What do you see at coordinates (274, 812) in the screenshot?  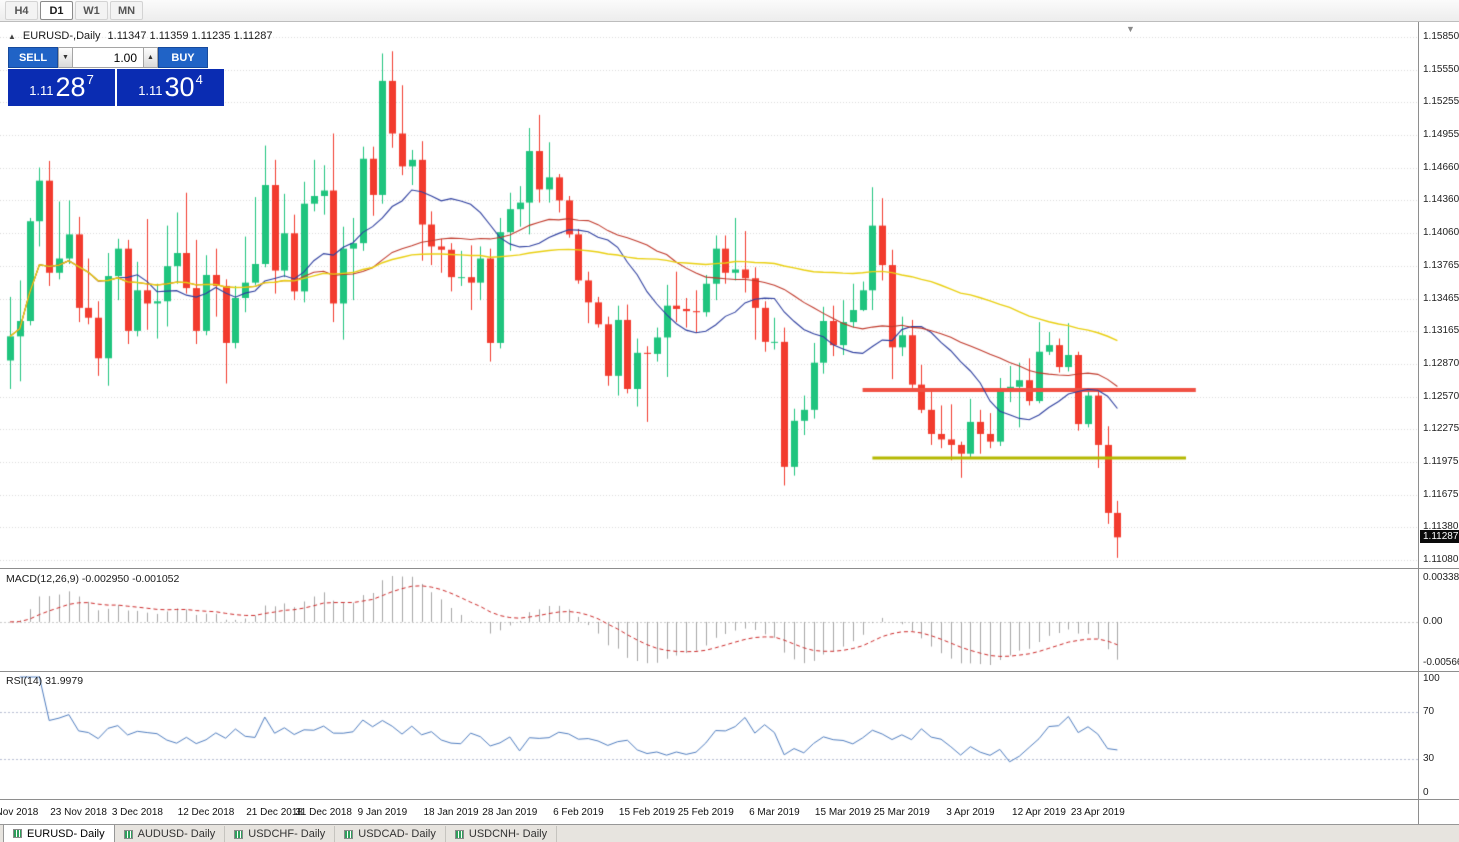 I see `time-axis-label: 21 Dec 2018` at bounding box center [274, 812].